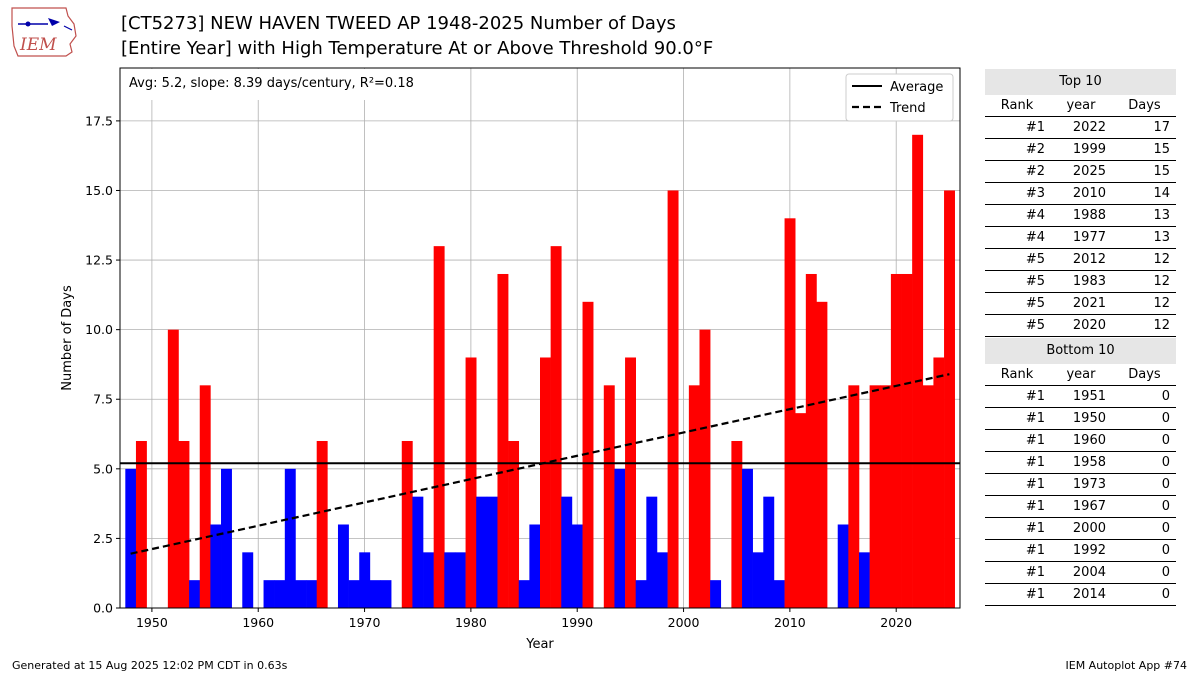 The height and width of the screenshot is (675, 1200). Describe the element at coordinates (428, 580) in the screenshot. I see `bar-1976` at that location.